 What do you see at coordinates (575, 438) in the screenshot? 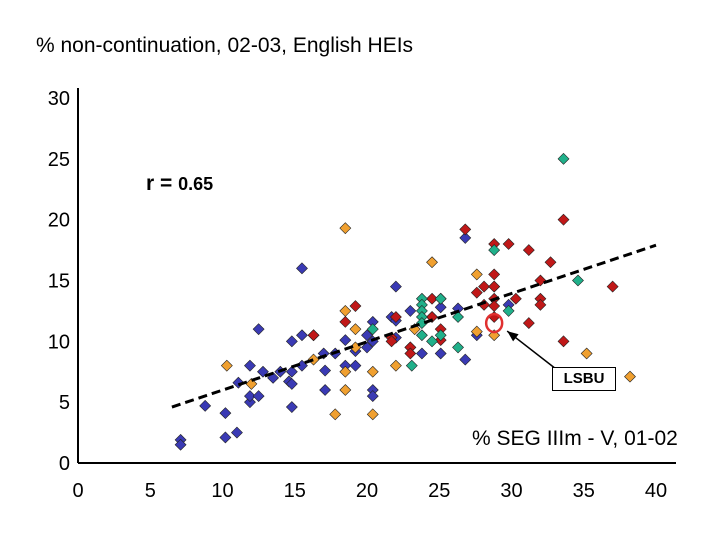
I see `x-axis-title: % SEG IIIm - V, 01-02` at bounding box center [575, 438].